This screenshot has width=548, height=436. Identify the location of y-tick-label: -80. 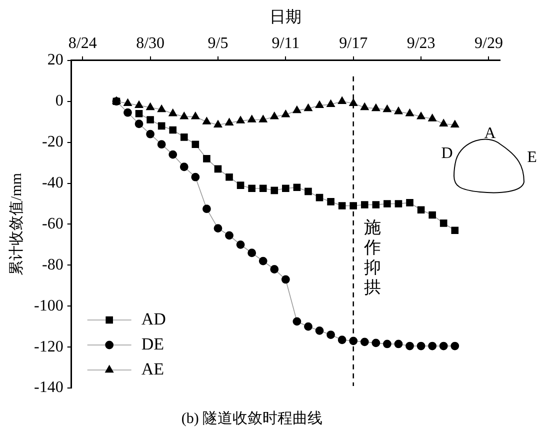
(53, 265).